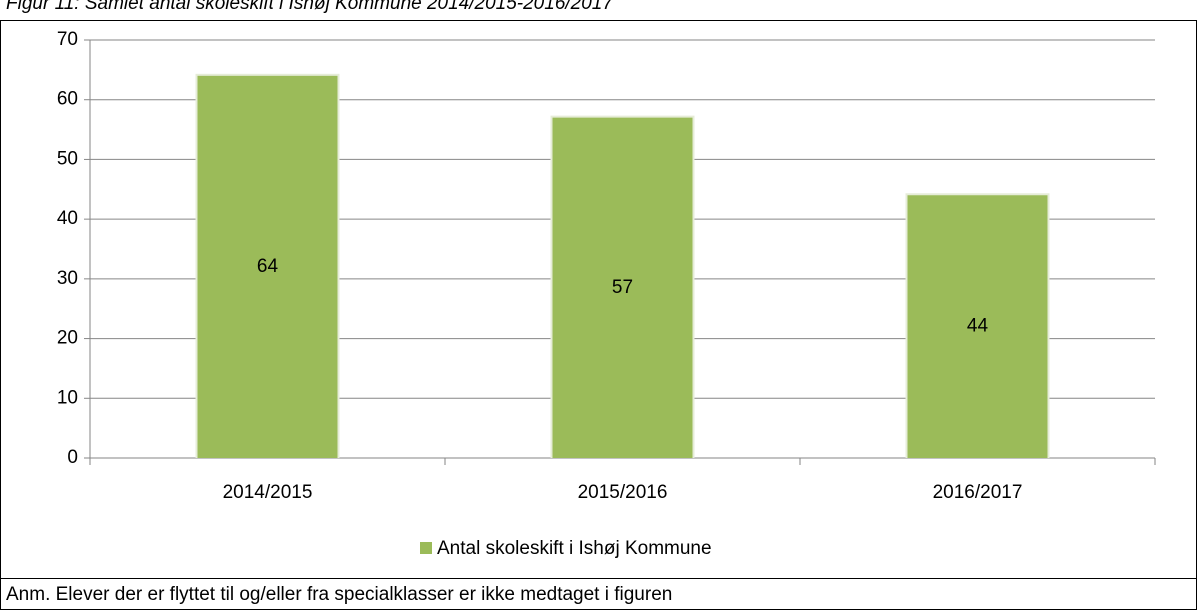 Image resolution: width=1198 pixels, height=615 pixels. What do you see at coordinates (623, 492) in the screenshot?
I see `x-tick-label: 2015/2016` at bounding box center [623, 492].